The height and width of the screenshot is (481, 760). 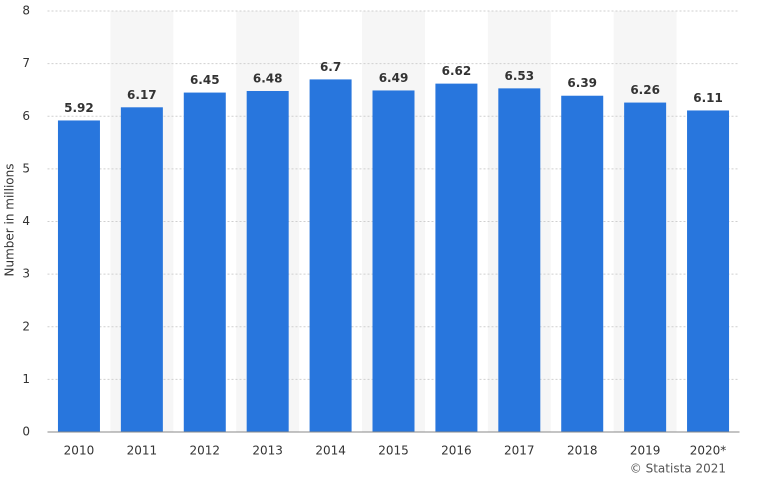 What do you see at coordinates (330, 451) in the screenshot?
I see `x-tick-label: 2014` at bounding box center [330, 451].